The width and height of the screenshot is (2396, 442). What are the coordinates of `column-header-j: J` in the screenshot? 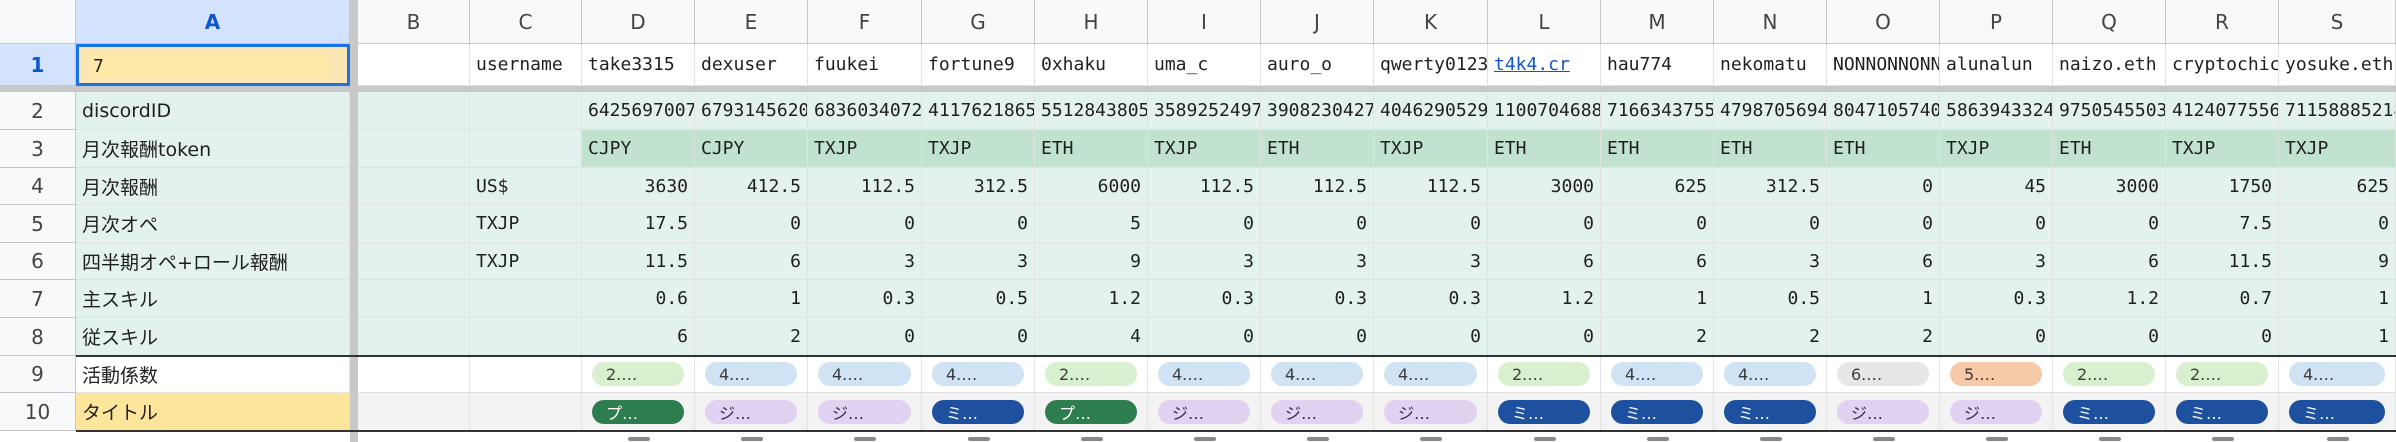 It's located at (1317, 22).